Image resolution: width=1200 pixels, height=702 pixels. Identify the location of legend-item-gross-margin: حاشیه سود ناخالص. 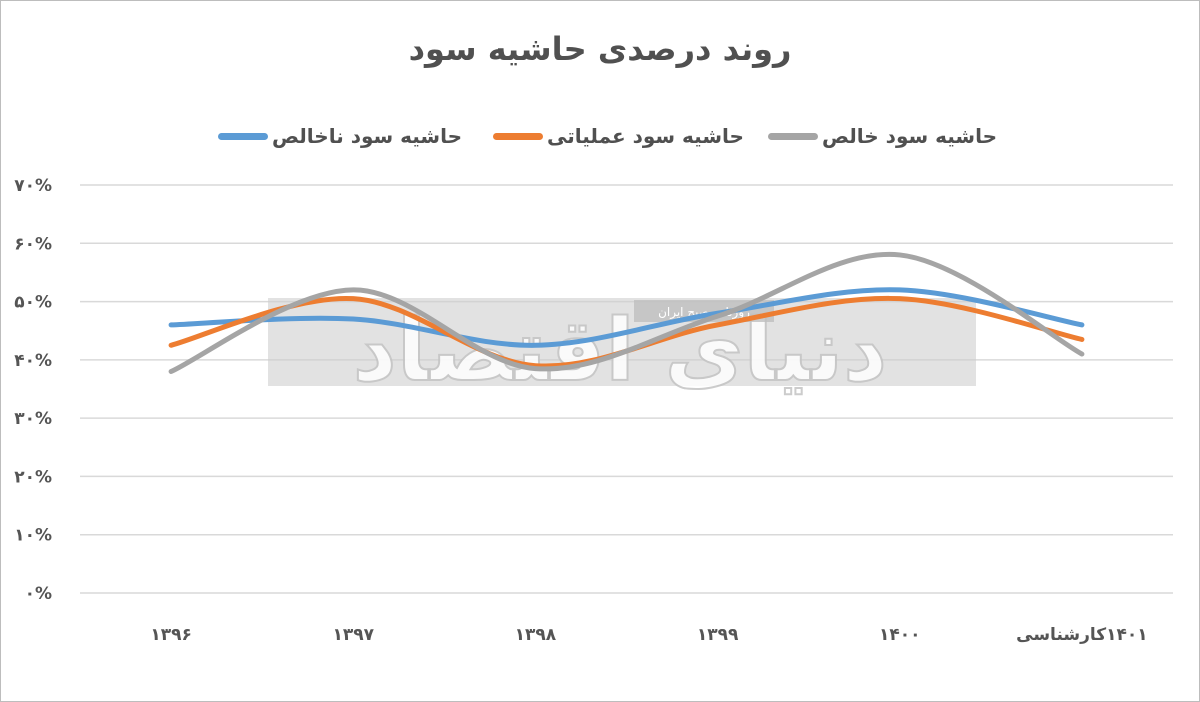
(340, 136).